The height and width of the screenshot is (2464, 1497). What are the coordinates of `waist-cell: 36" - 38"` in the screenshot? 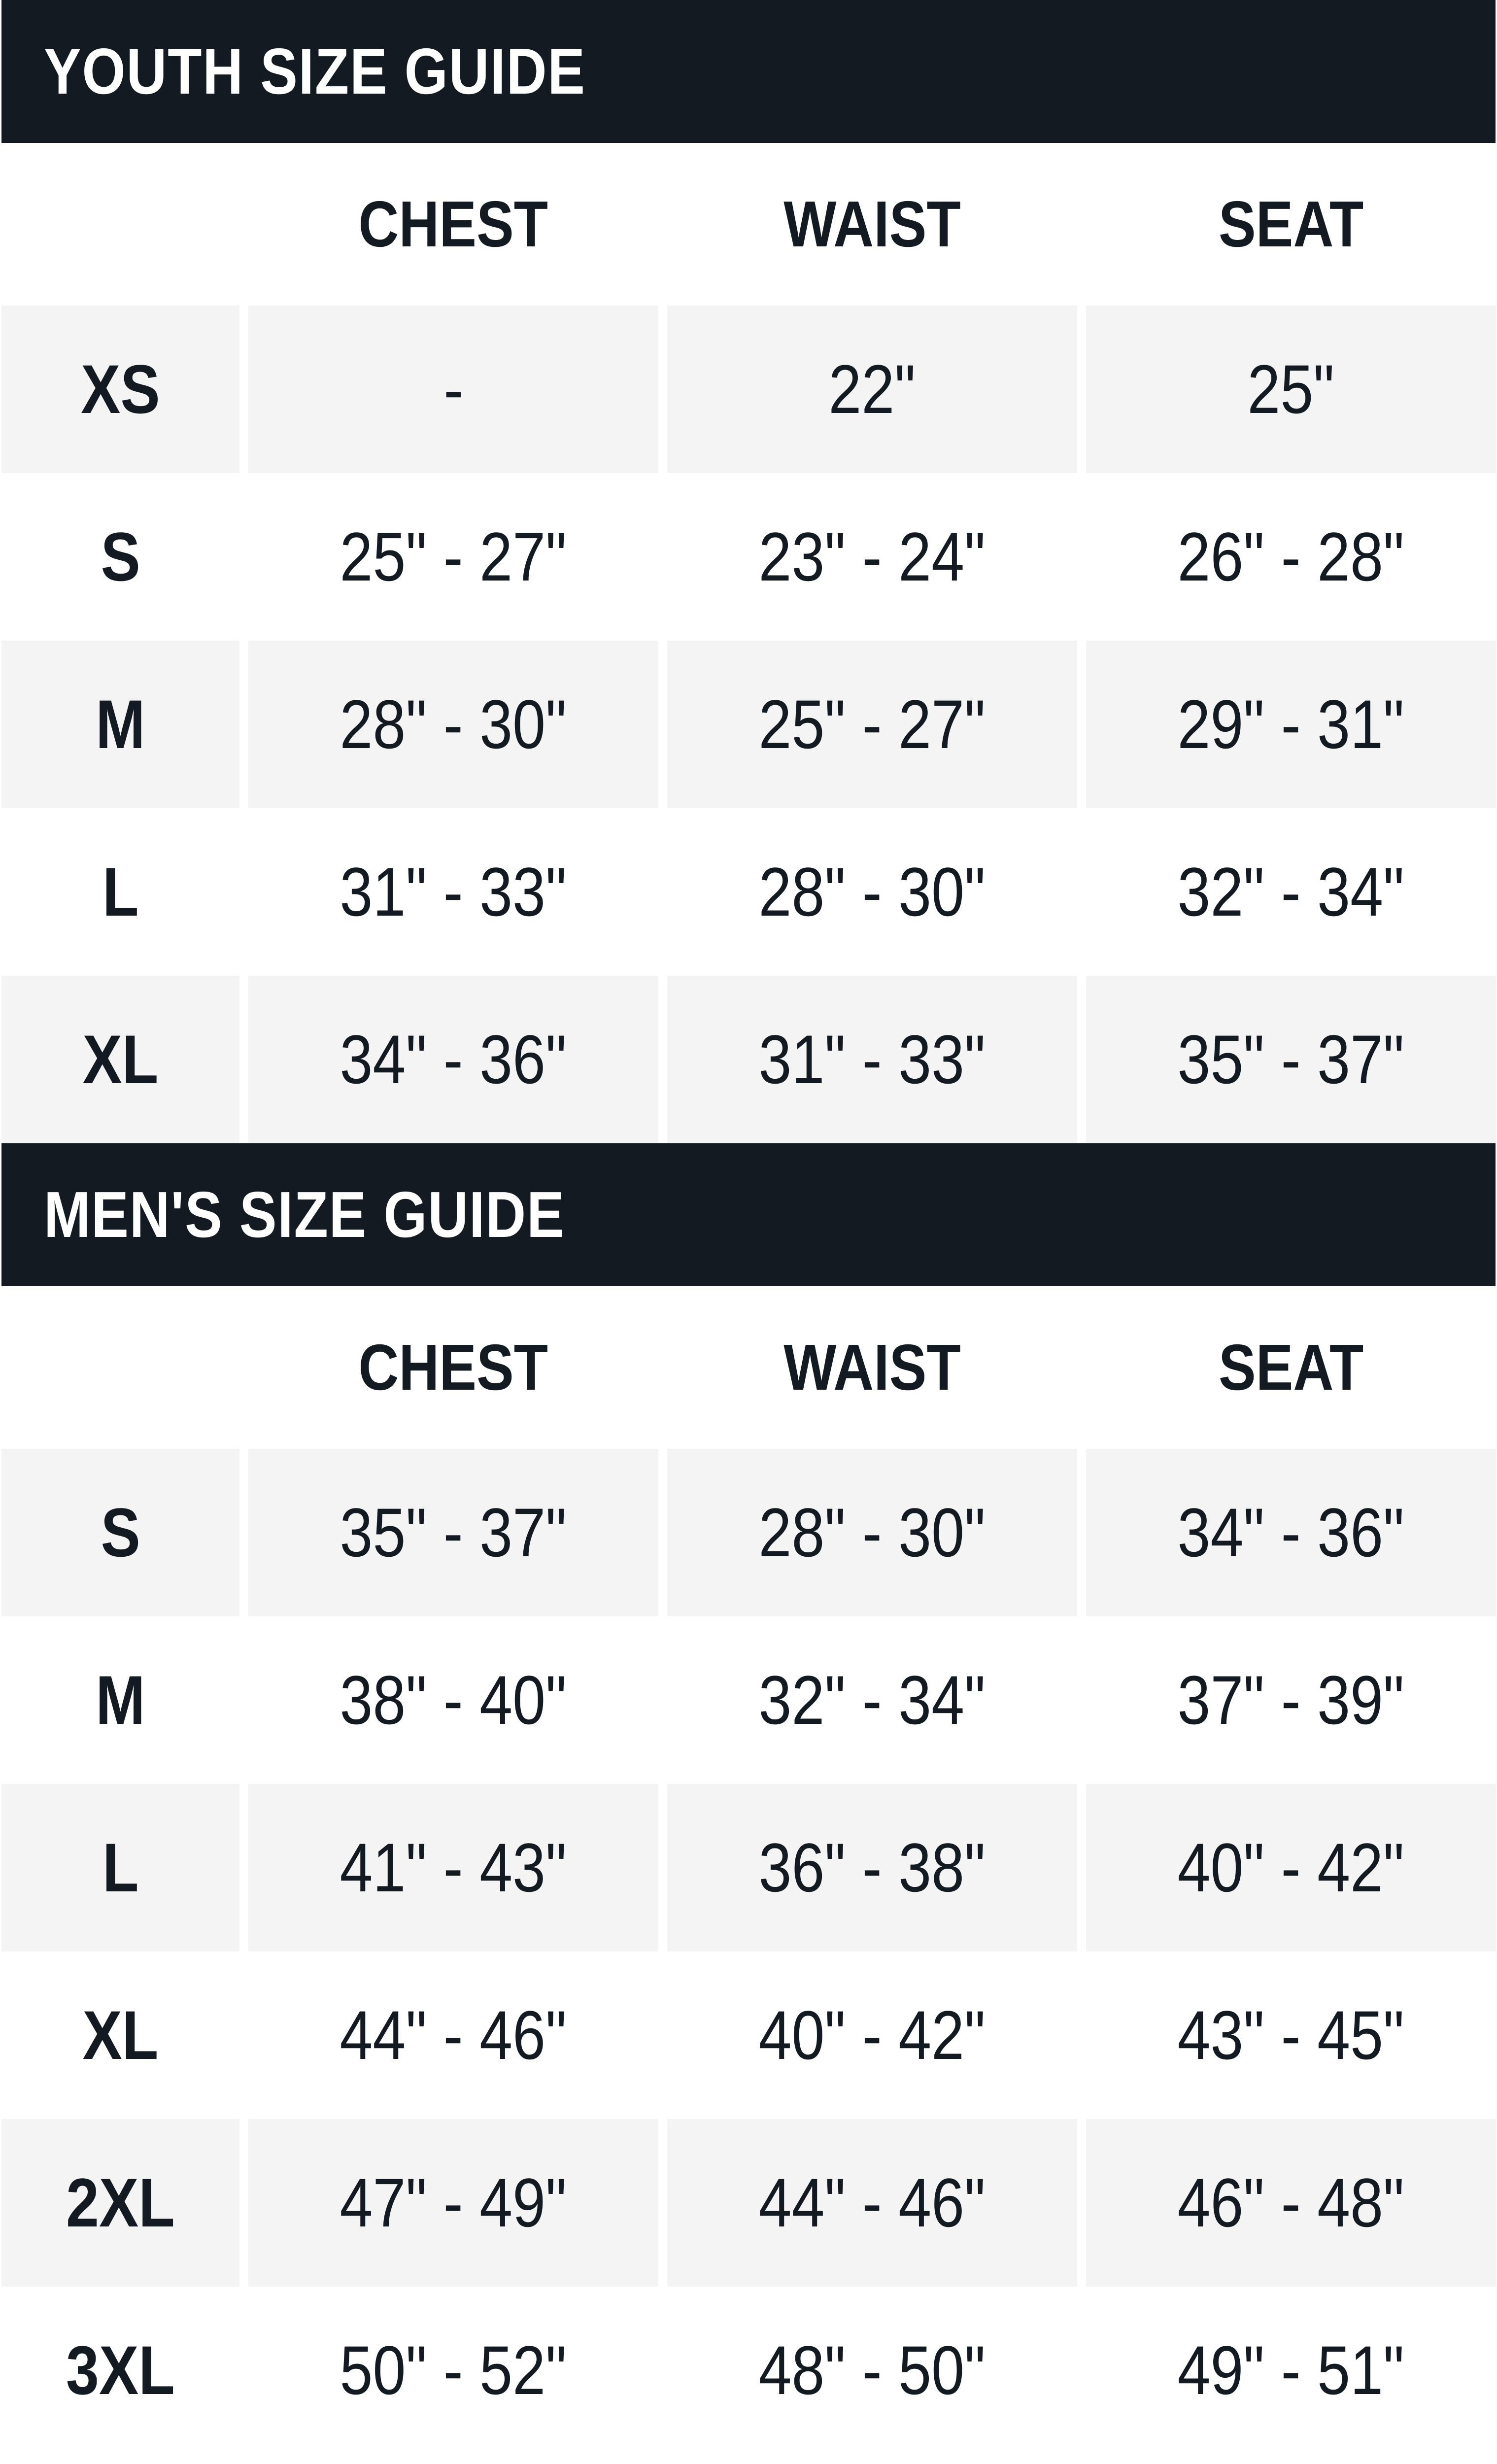 It's located at (872, 1867).